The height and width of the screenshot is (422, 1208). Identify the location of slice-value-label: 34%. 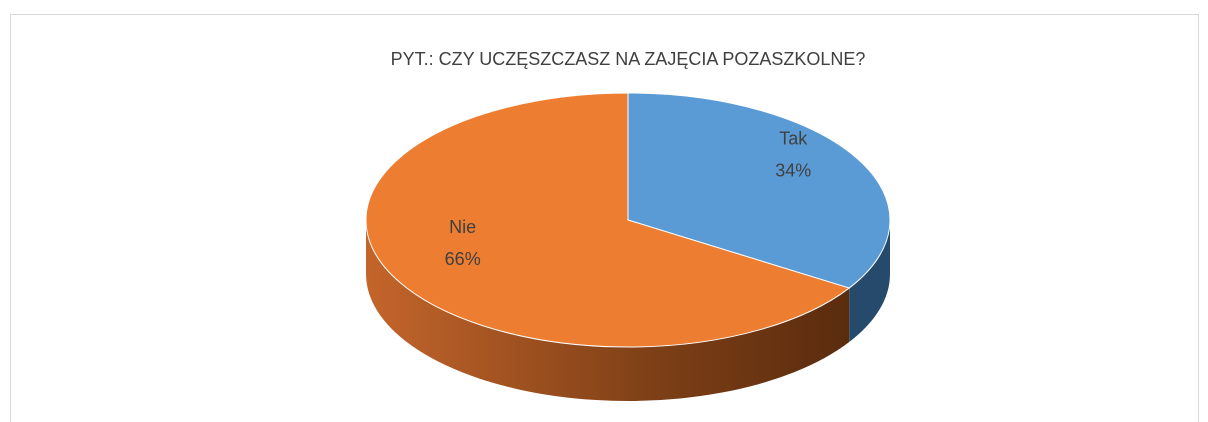
(793, 171).